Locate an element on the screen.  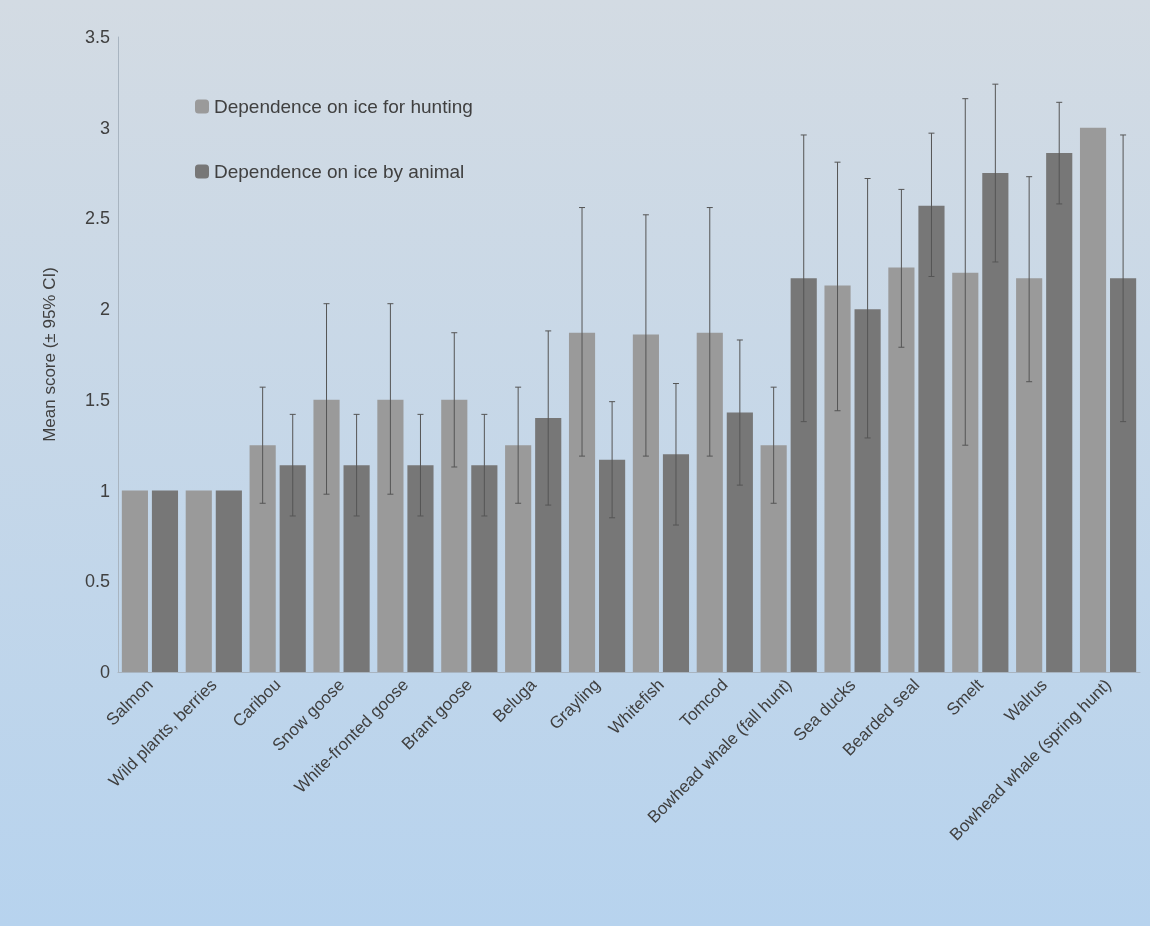
y-tick-label: 1 is located at coordinates (104, 490).